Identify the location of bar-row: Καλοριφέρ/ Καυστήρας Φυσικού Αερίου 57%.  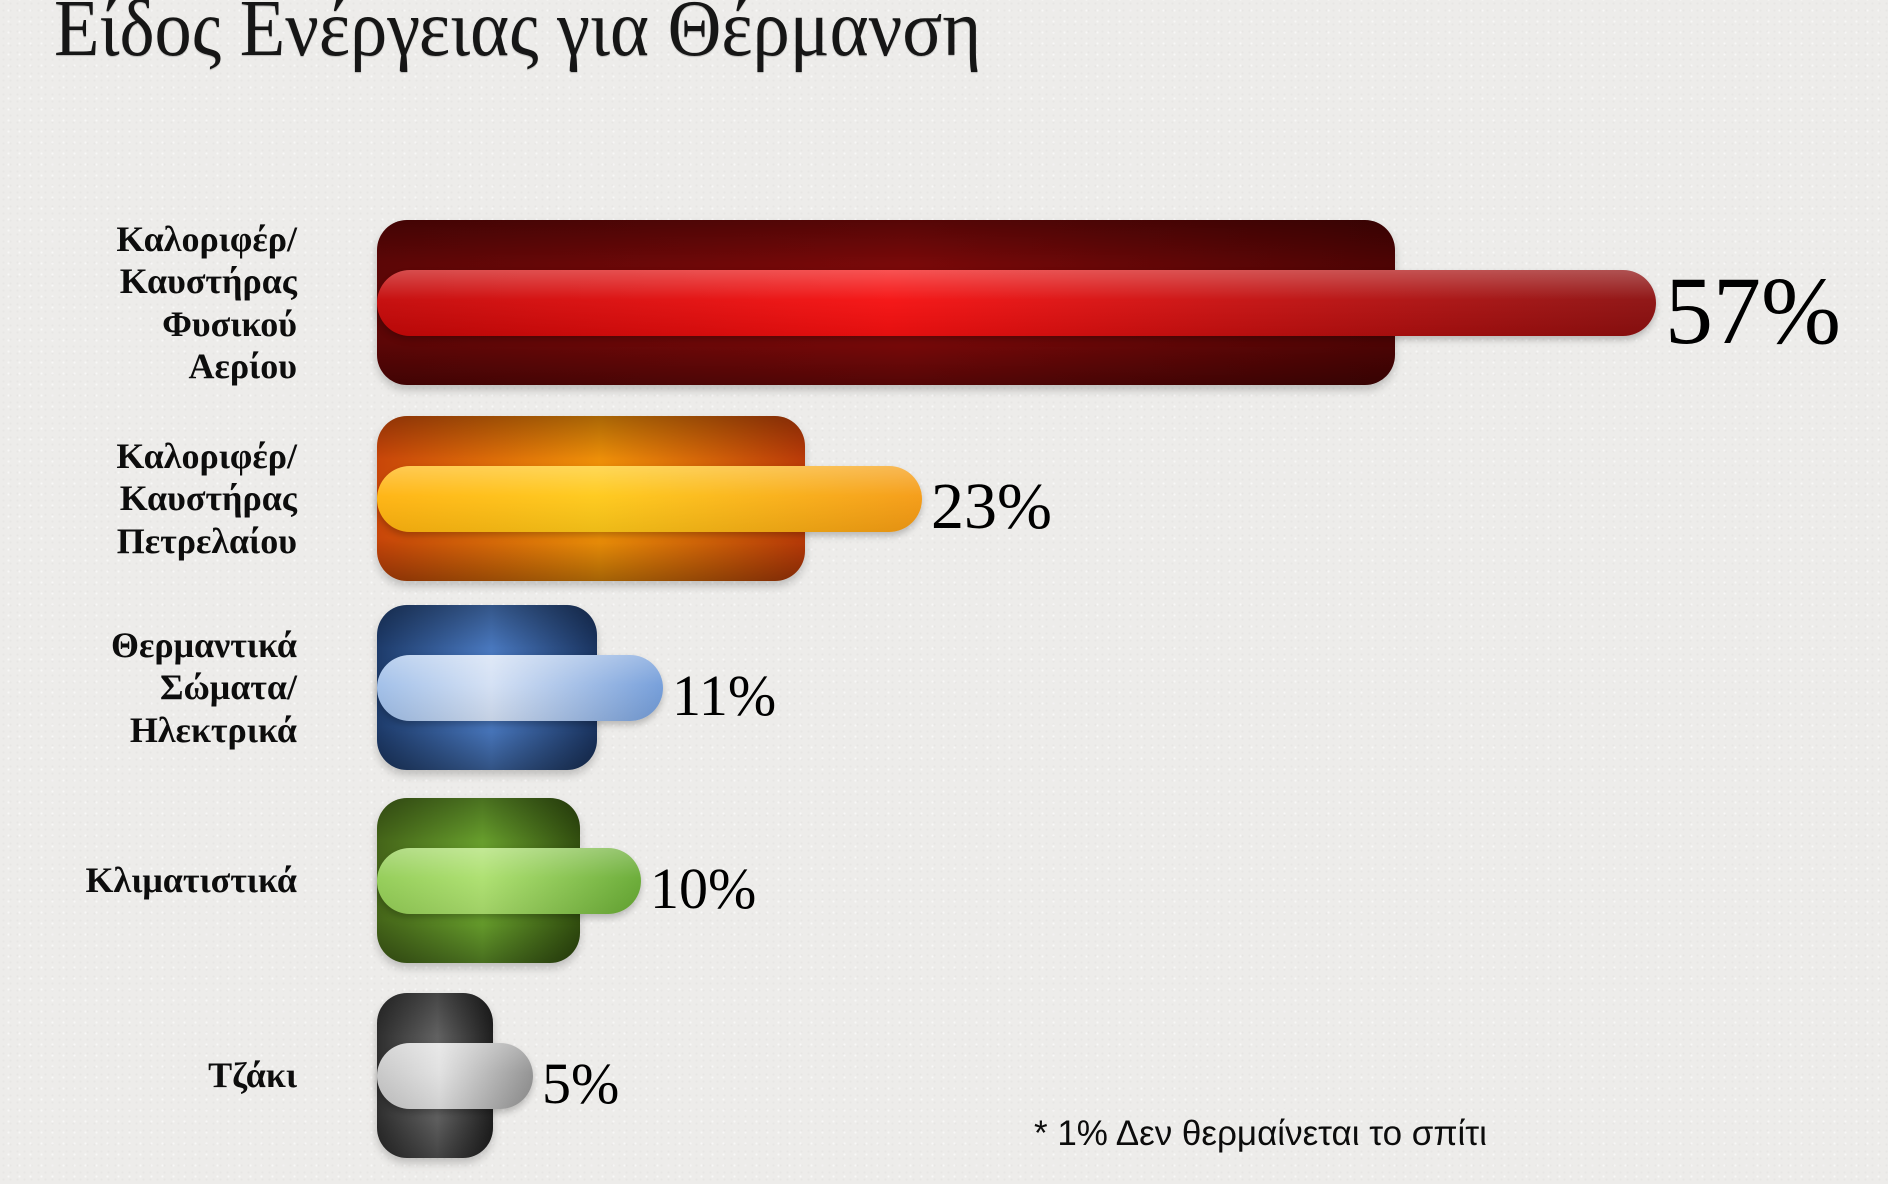
(944, 302).